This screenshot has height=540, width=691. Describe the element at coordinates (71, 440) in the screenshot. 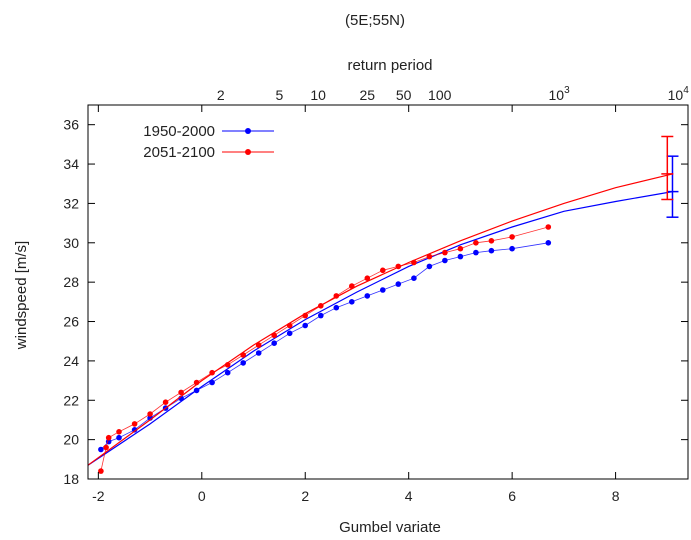

I see `y-tick-label: 20` at that location.